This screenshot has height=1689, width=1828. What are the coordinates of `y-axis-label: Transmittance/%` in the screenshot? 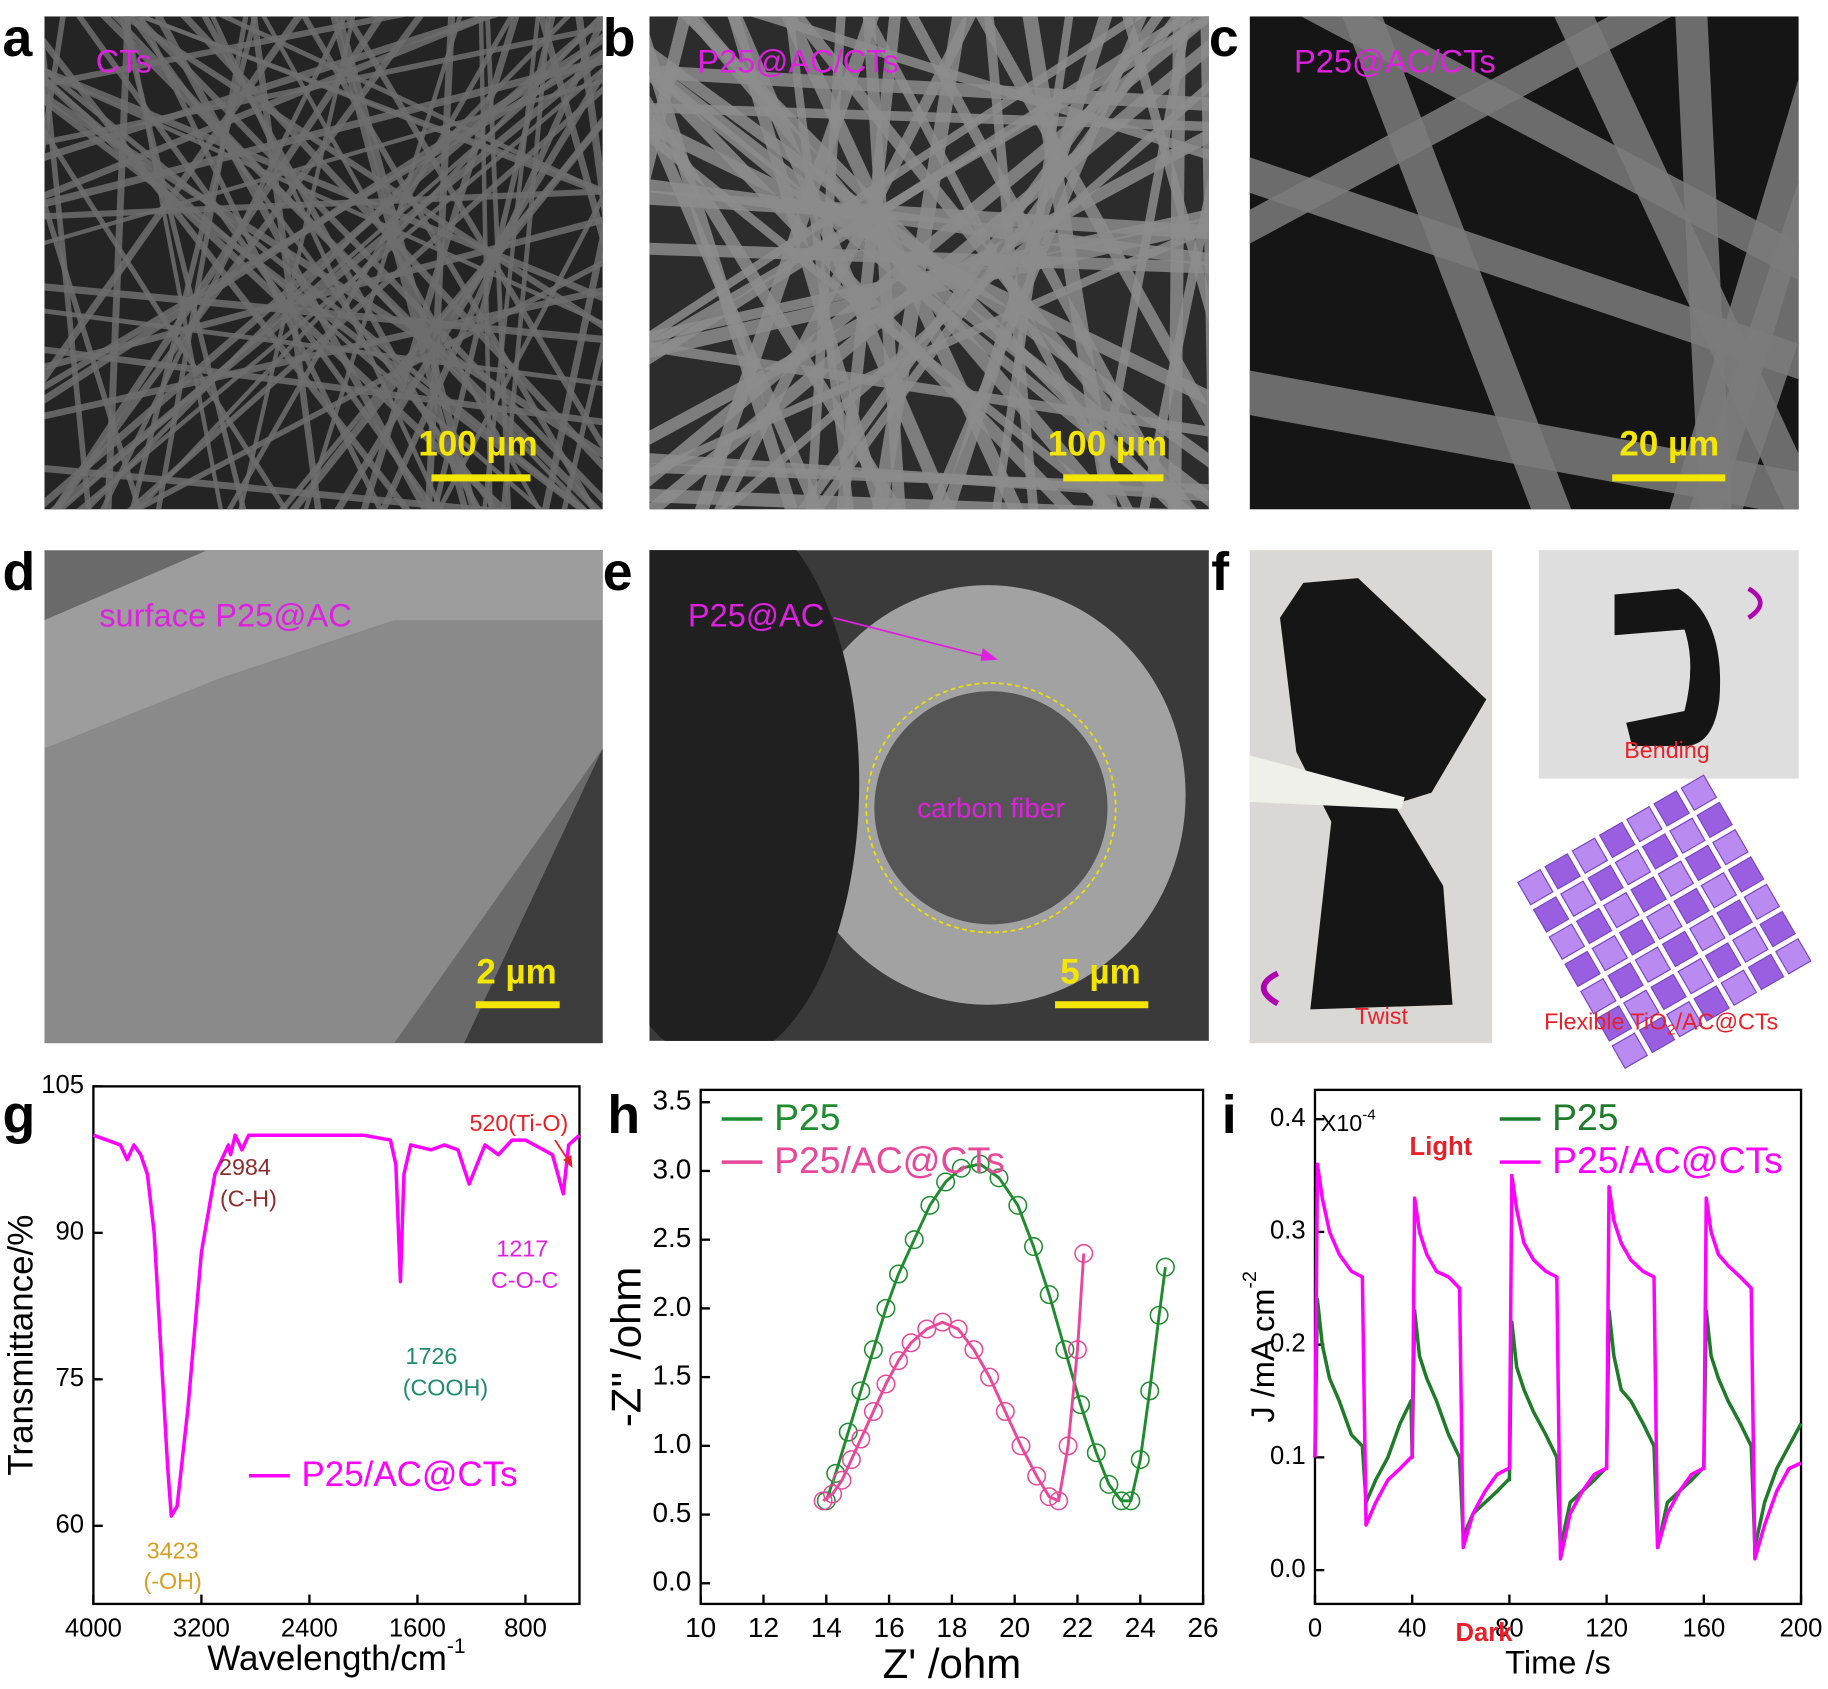 It's located at (21, 1345).